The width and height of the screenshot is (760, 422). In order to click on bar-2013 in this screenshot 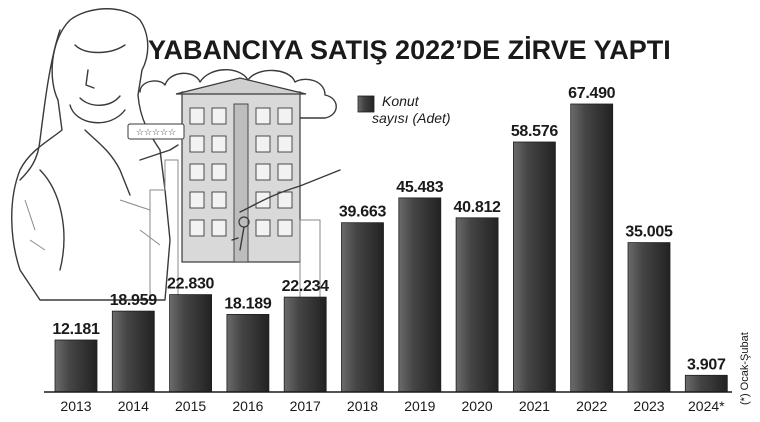, I will do `click(76, 366)`.